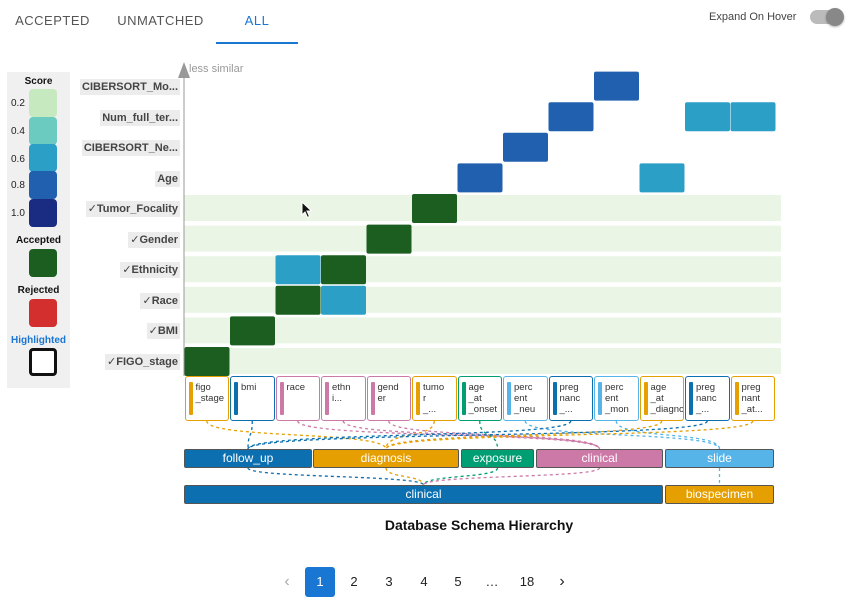  What do you see at coordinates (287, 581) in the screenshot?
I see `prev-page-button: ‹` at bounding box center [287, 581].